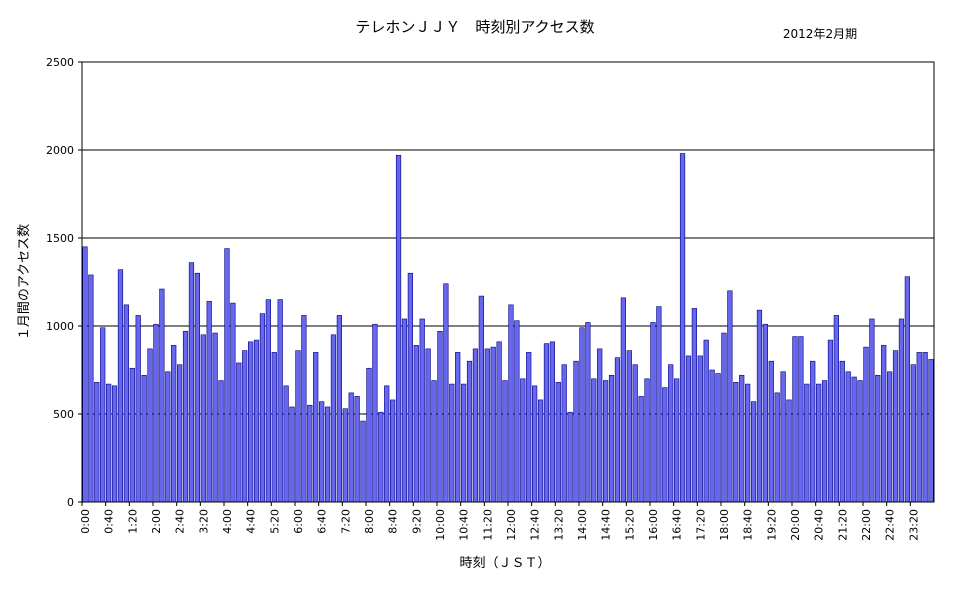  Describe the element at coordinates (227, 521) in the screenshot. I see `x-tick-label: 4:00` at that location.